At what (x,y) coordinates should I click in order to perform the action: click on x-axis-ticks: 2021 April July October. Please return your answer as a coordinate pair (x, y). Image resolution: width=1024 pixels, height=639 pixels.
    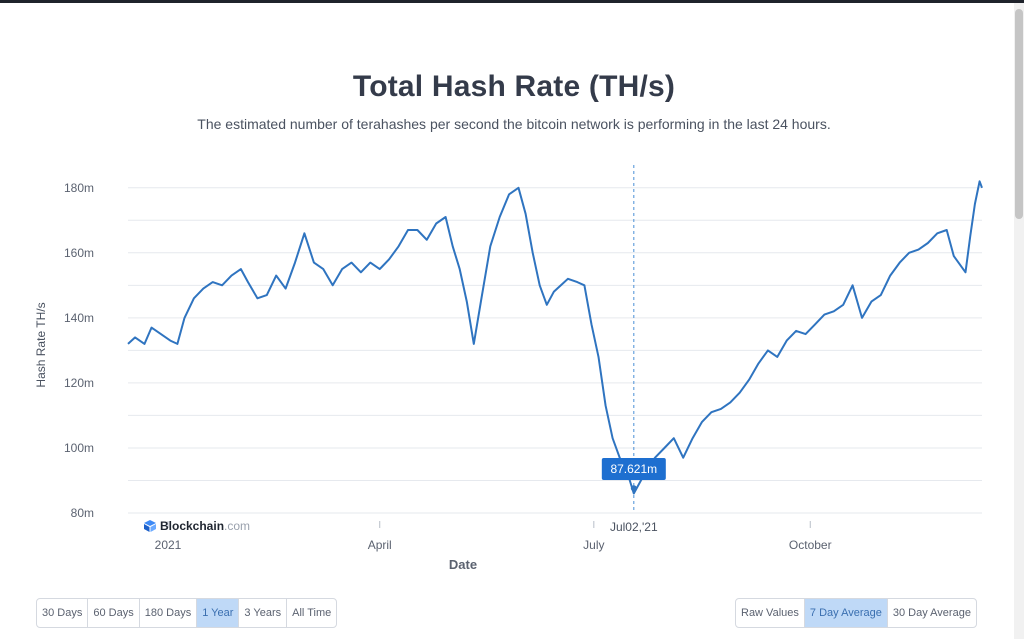
    Looking at the image, I should click on (493, 536).